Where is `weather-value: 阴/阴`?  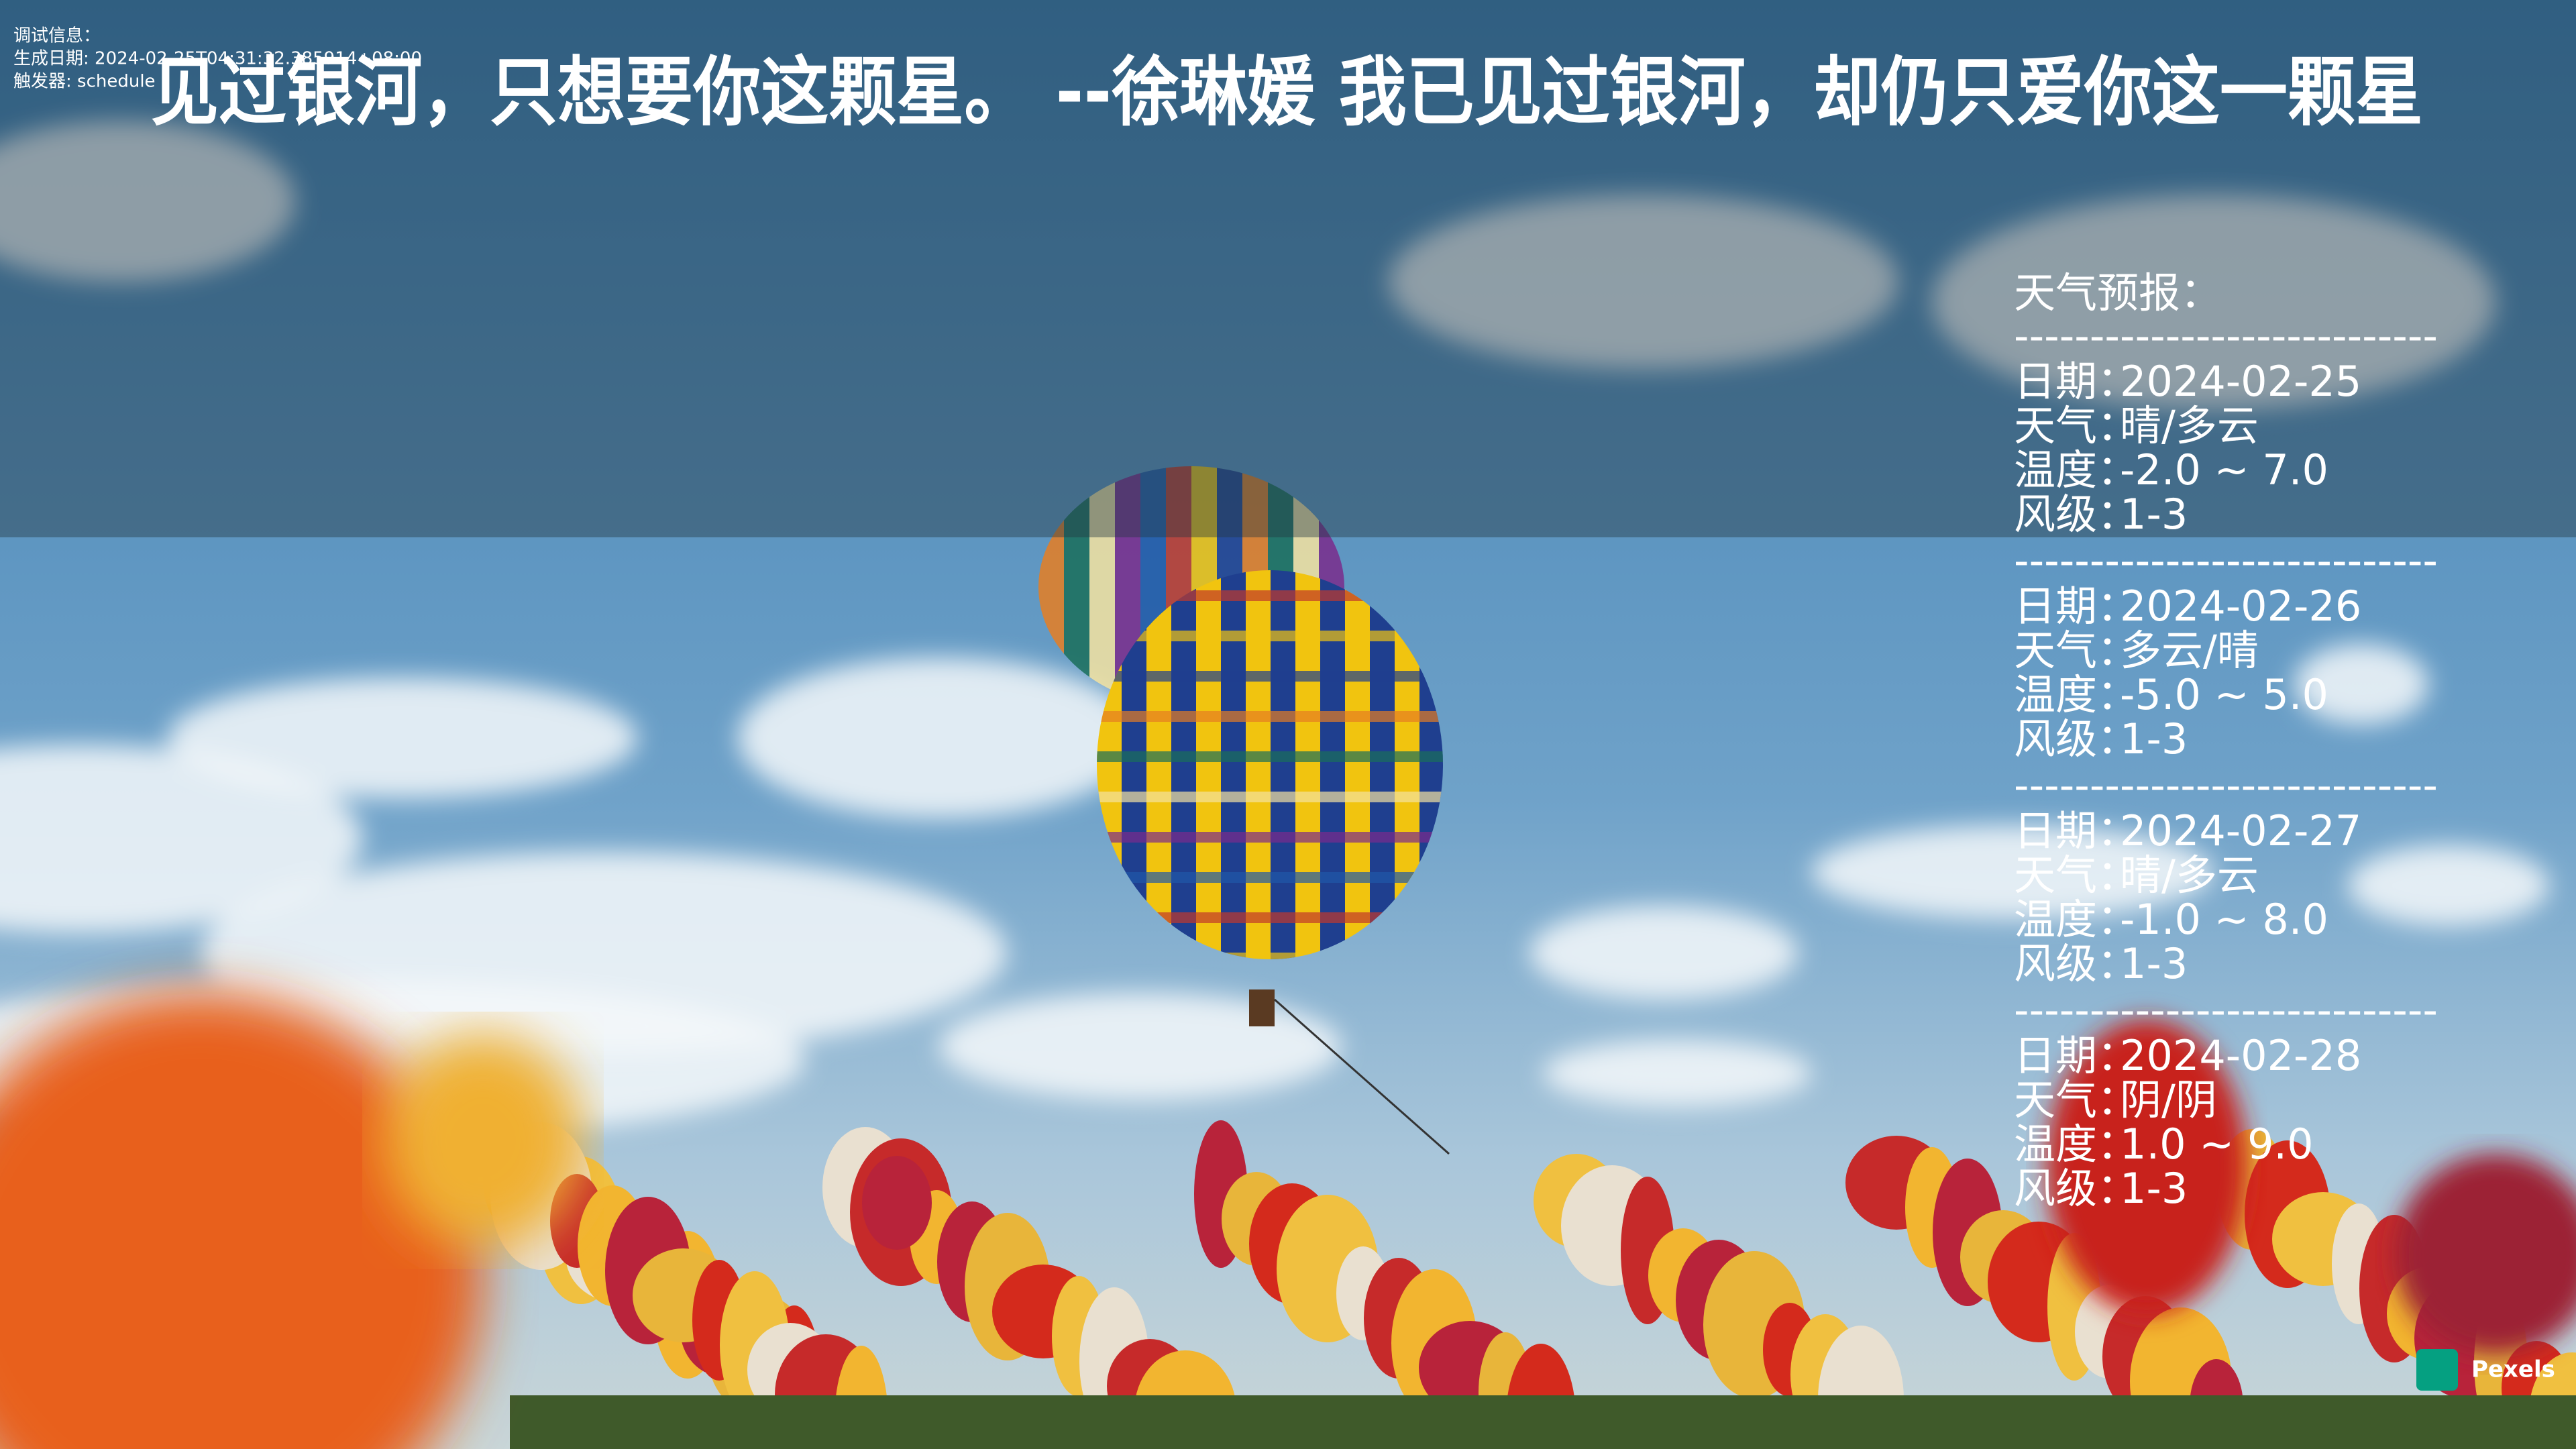
weather-value: 阴/阴 is located at coordinates (2168, 1099).